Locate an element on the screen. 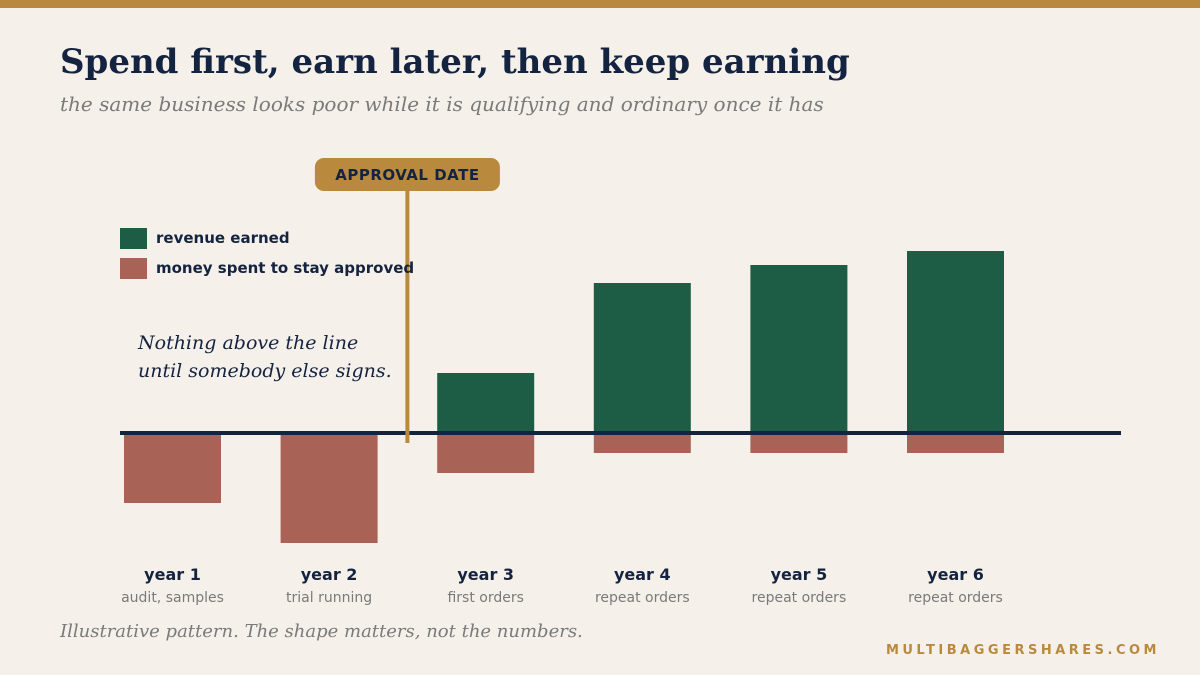 The image size is (1200, 675). top-accent-bar is located at coordinates (600, 4).